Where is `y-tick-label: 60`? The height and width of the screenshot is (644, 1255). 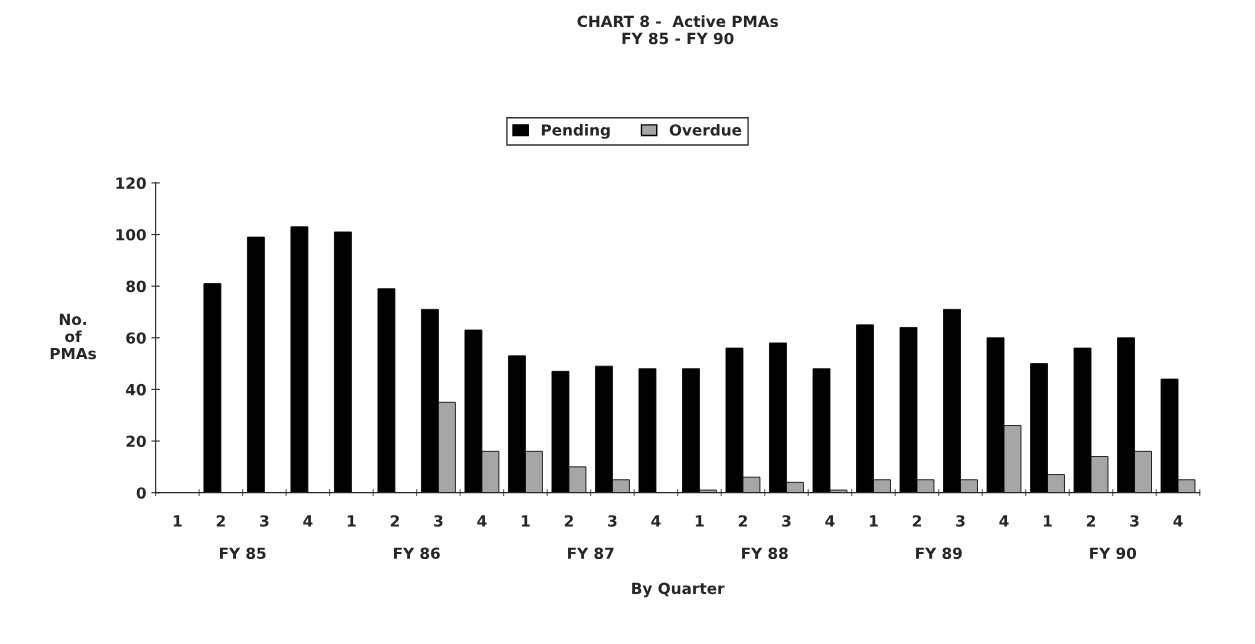 y-tick-label: 60 is located at coordinates (136, 338).